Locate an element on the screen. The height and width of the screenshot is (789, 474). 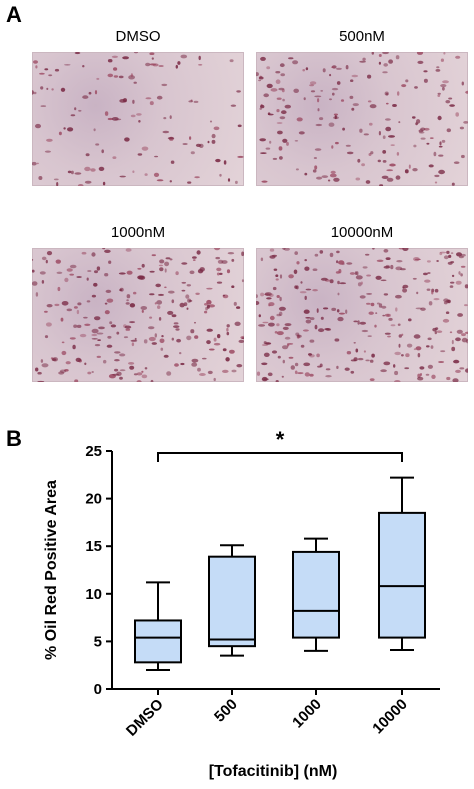
image-label-dmso: DMSO is located at coordinates (138, 36).